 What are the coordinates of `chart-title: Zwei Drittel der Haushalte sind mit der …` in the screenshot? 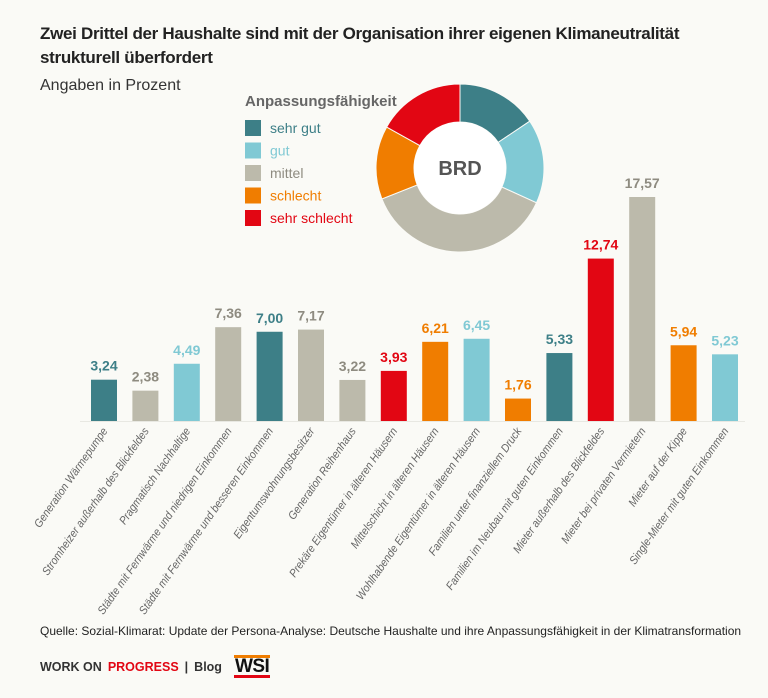 It's located at (360, 46).